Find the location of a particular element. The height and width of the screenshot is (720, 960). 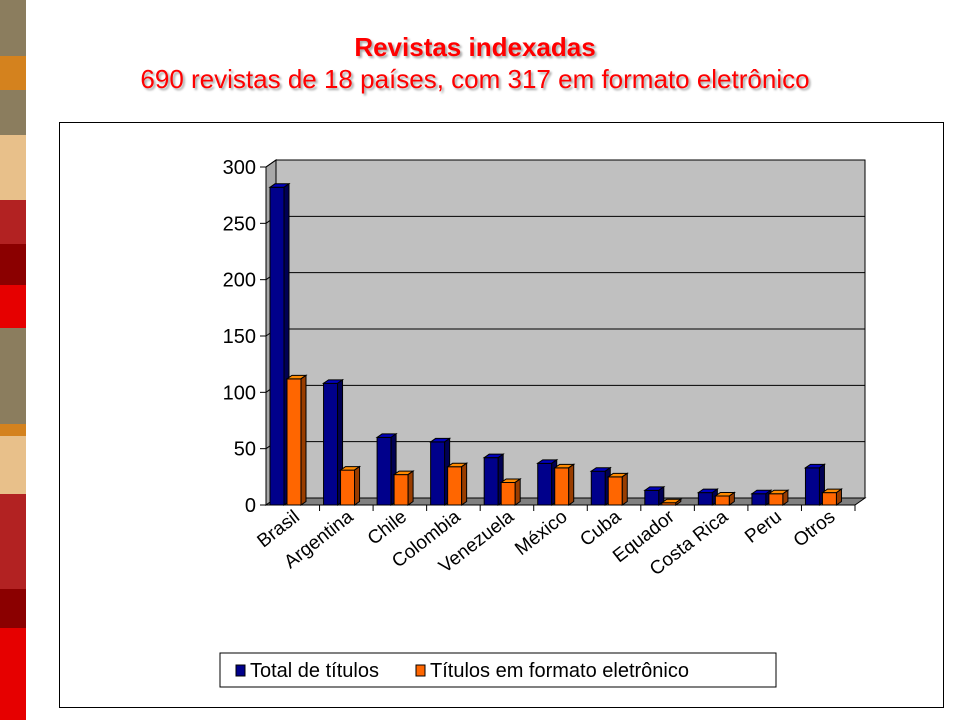

legend-box is located at coordinates (498, 670).